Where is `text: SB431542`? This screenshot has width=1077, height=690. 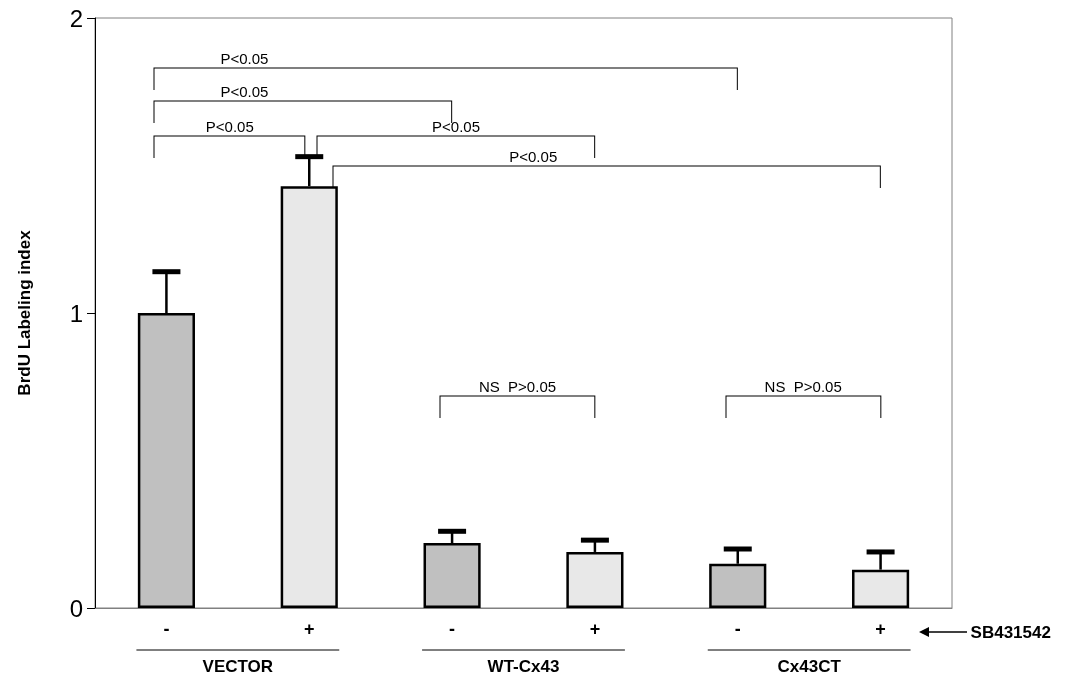 text: SB431542 is located at coordinates (1010, 632).